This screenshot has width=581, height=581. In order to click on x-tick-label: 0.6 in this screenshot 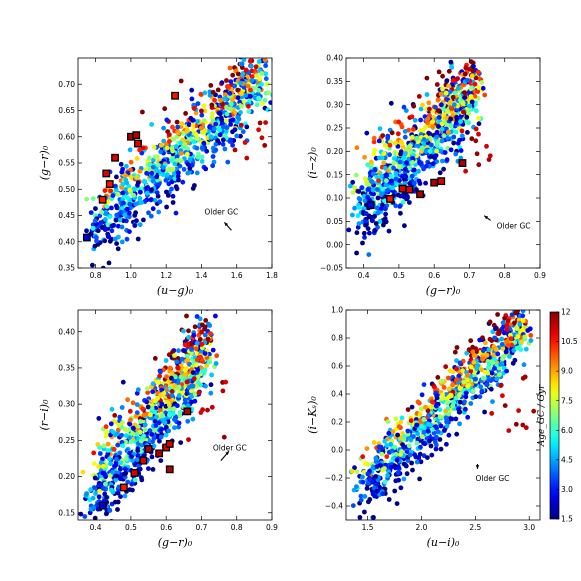, I will do `click(166, 527)`.